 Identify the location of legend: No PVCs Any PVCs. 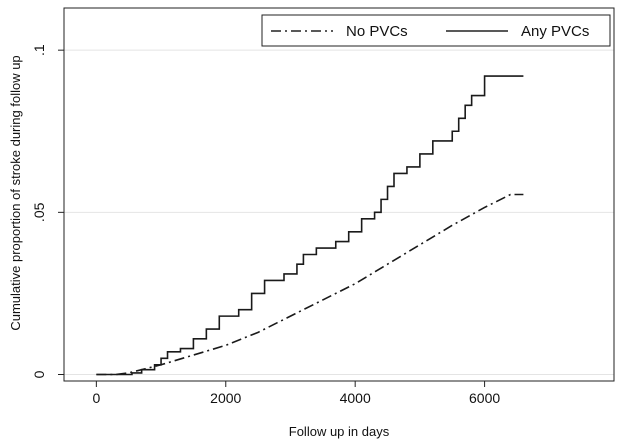
(436, 30).